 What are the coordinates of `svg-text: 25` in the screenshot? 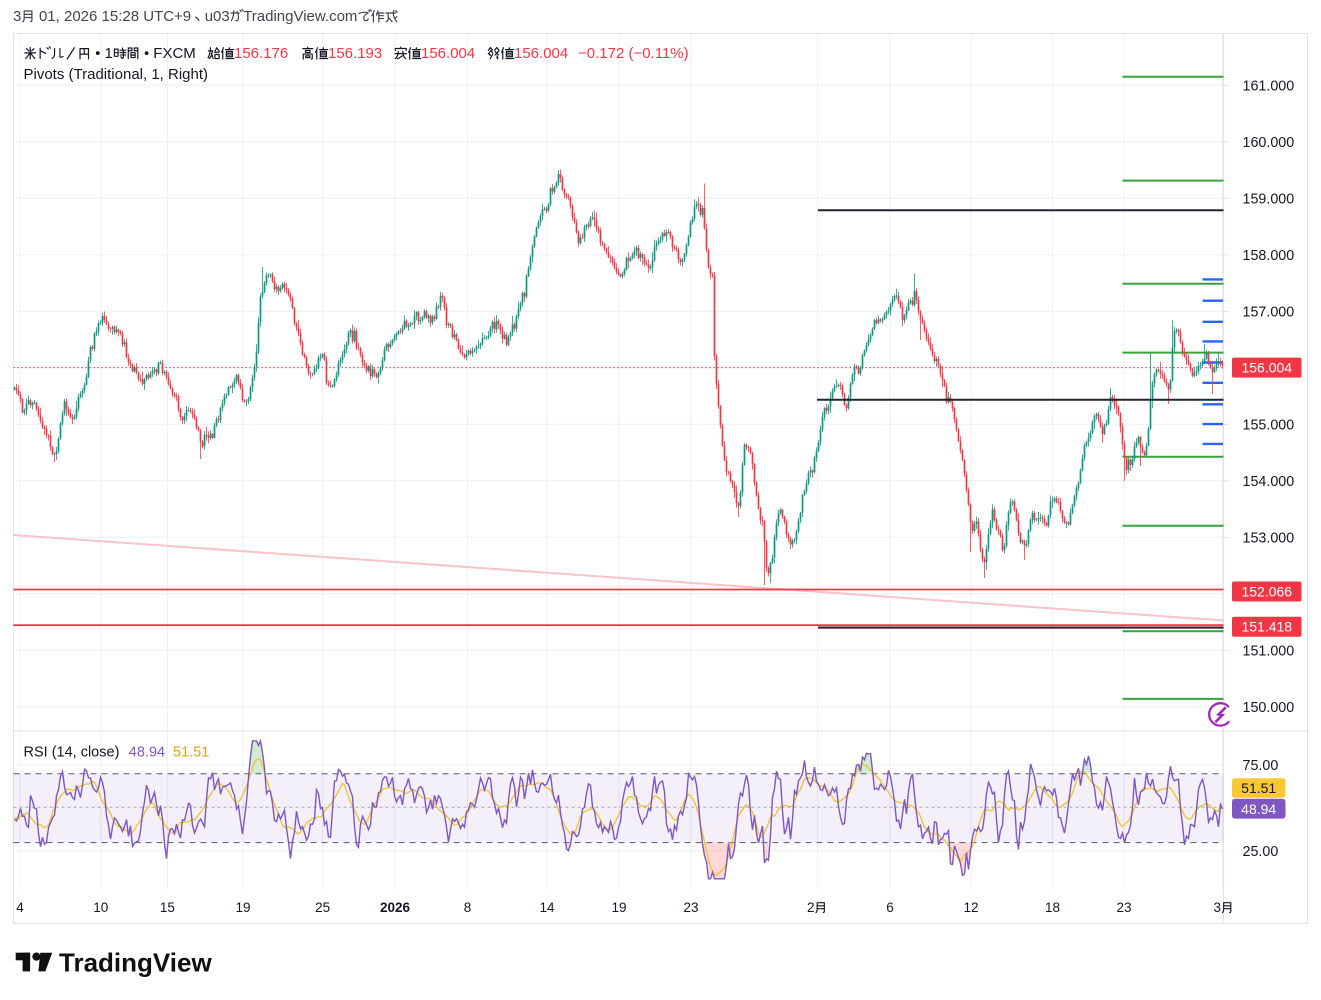 It's located at (322, 907).